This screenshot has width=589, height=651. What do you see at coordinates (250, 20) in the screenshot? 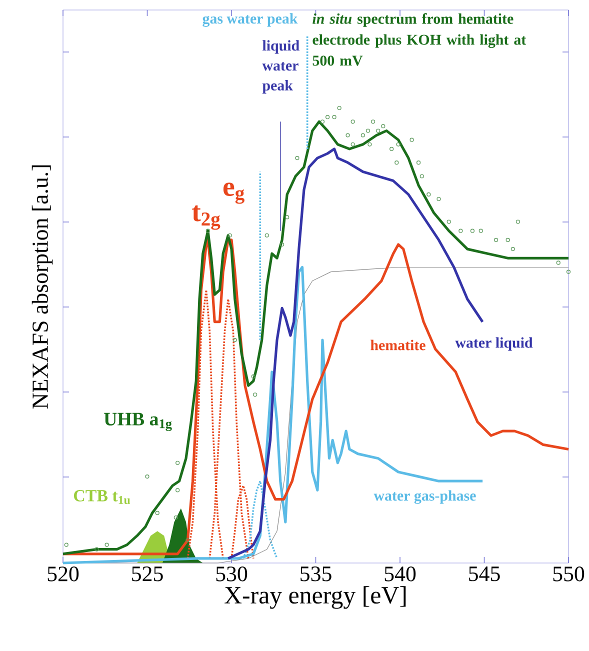
I see `ref-line-label: gas water peak` at bounding box center [250, 20].